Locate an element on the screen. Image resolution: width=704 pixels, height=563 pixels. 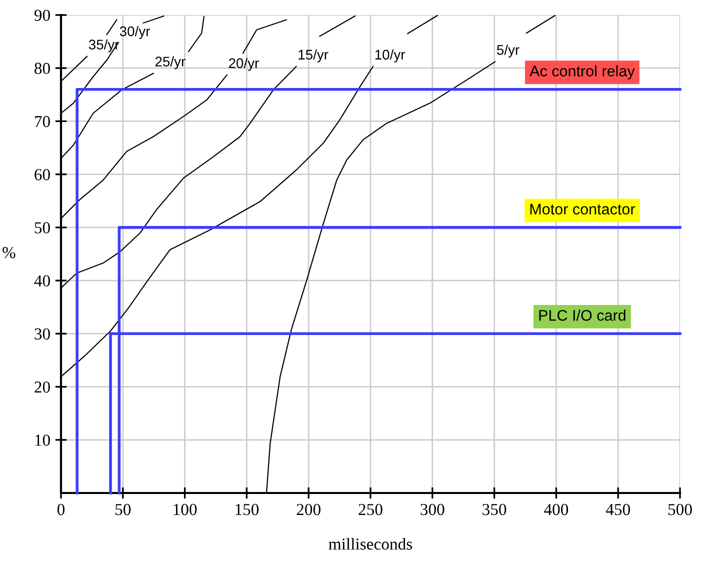
x-axis-title: milliseconds is located at coordinates (370, 544).